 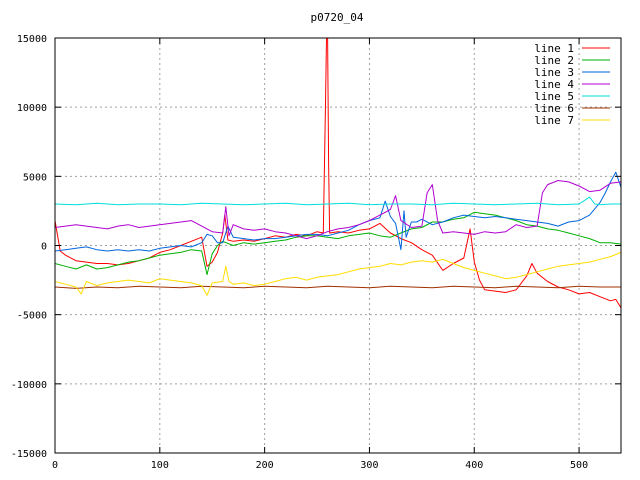 What do you see at coordinates (554, 48) in the screenshot?
I see `legend-label: line 1` at bounding box center [554, 48].